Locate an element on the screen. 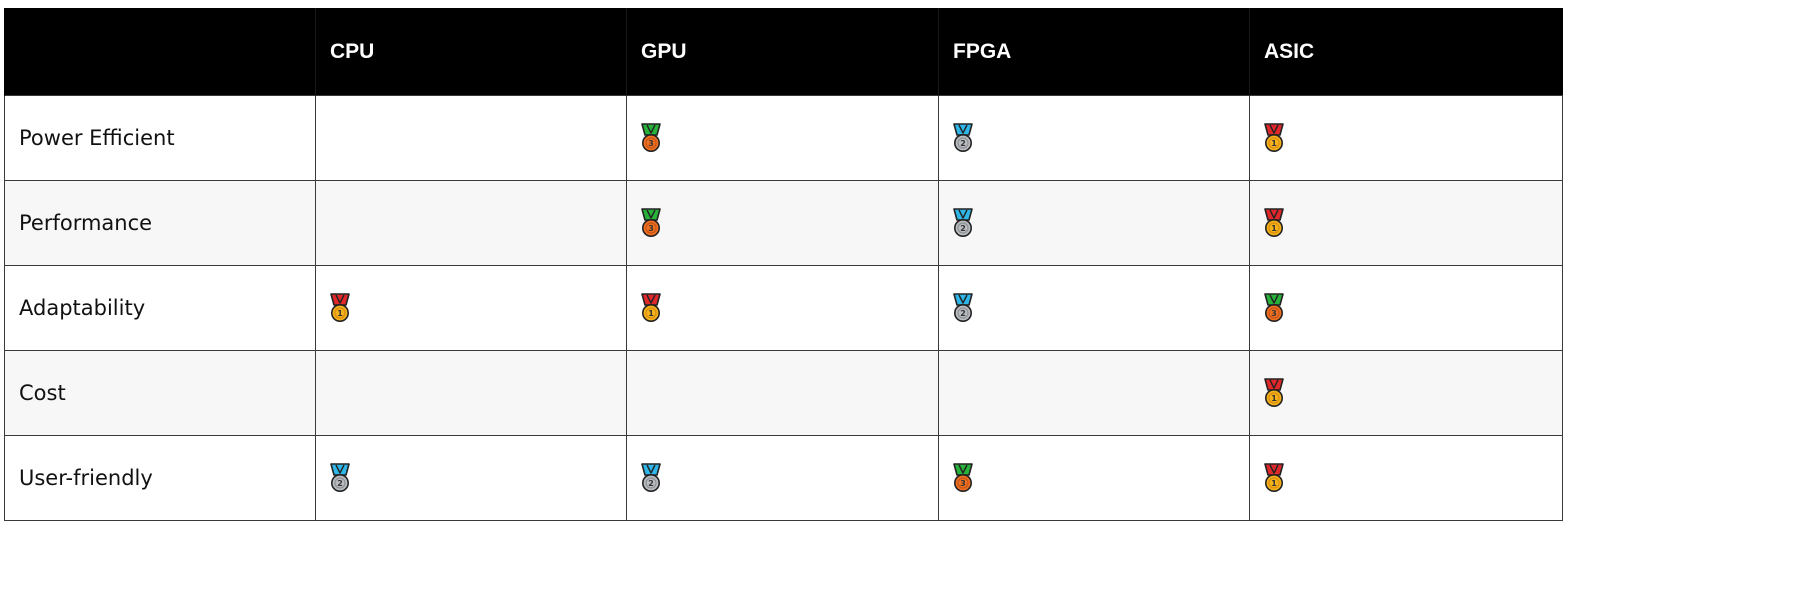 The image size is (1794, 606). table-row: Adaptability 1 1 2 3 is located at coordinates (783, 308).